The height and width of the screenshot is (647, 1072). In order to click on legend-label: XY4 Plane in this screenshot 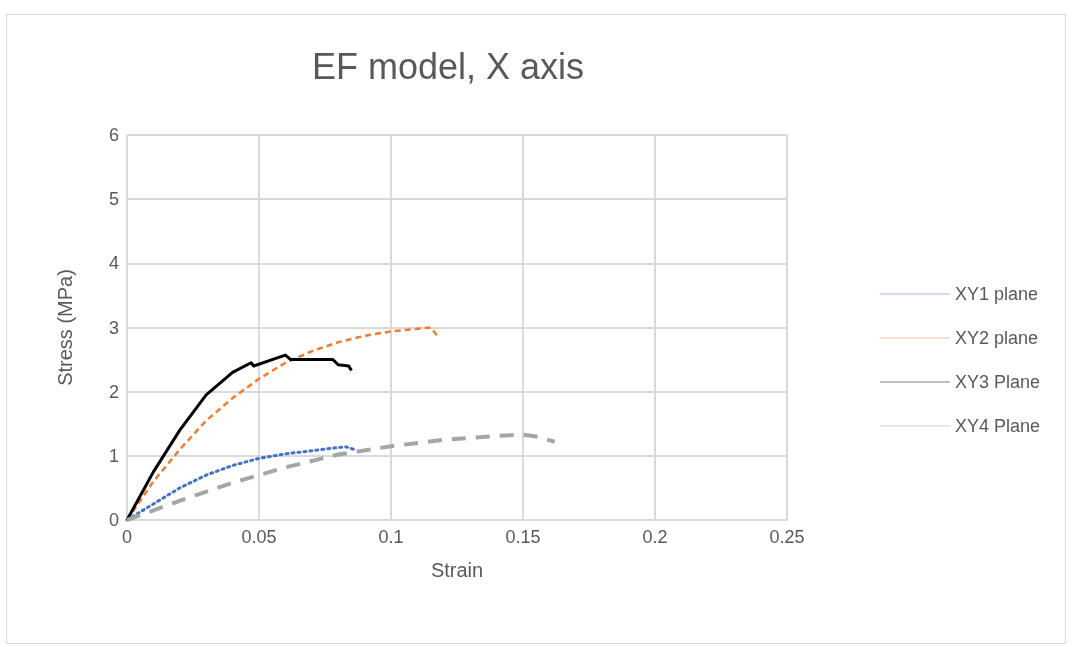, I will do `click(997, 426)`.